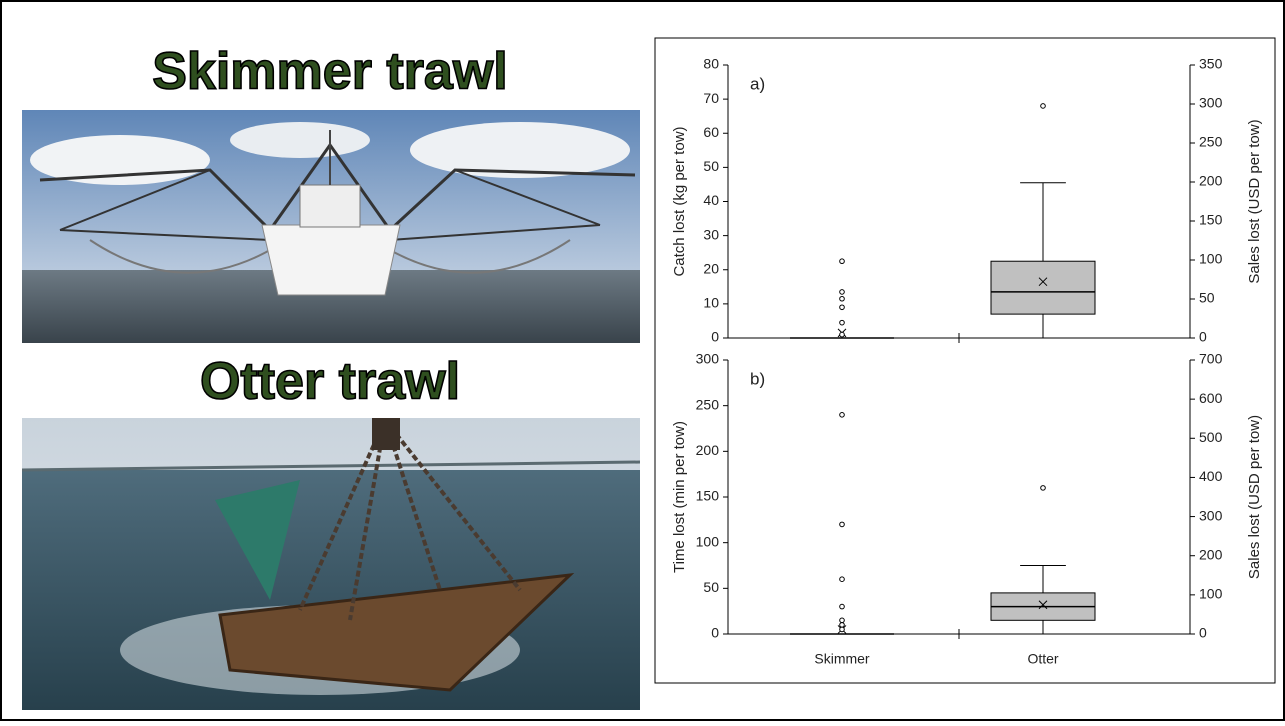 The image size is (1285, 726). What do you see at coordinates (1042, 659) in the screenshot?
I see `x-tick-label: Otter` at bounding box center [1042, 659].